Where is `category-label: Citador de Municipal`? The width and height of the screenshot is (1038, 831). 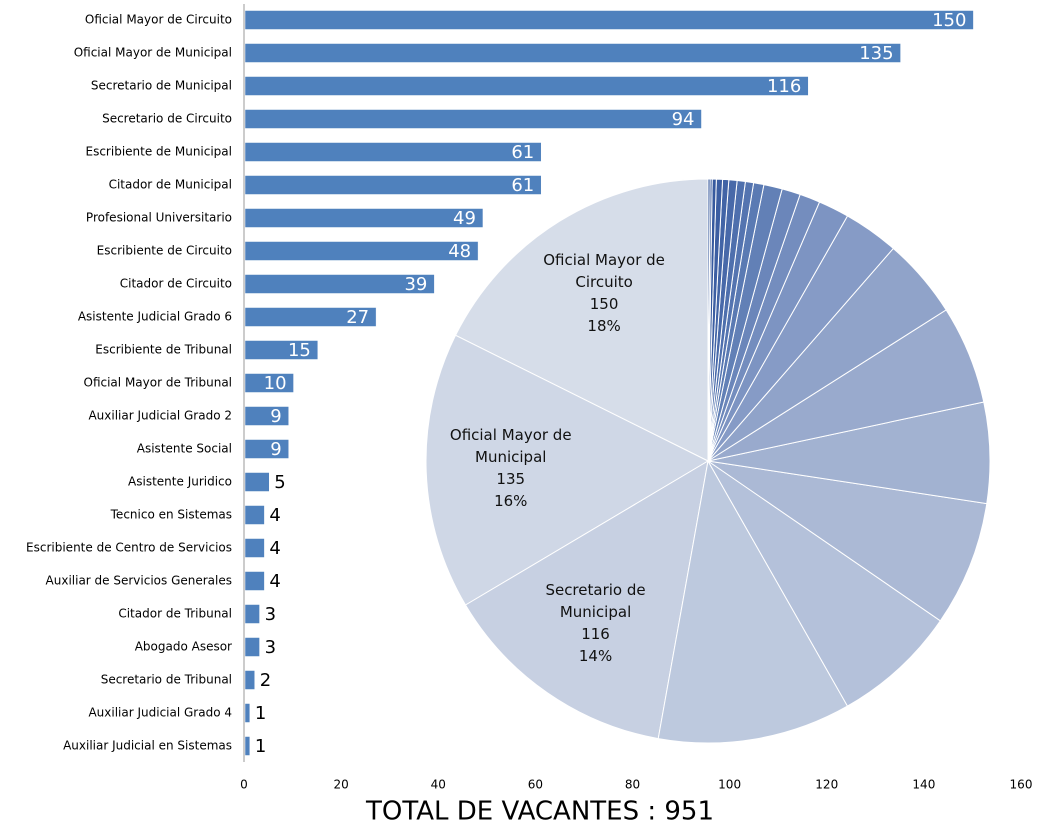
category-label: Citador de Municipal is located at coordinates (170, 185).